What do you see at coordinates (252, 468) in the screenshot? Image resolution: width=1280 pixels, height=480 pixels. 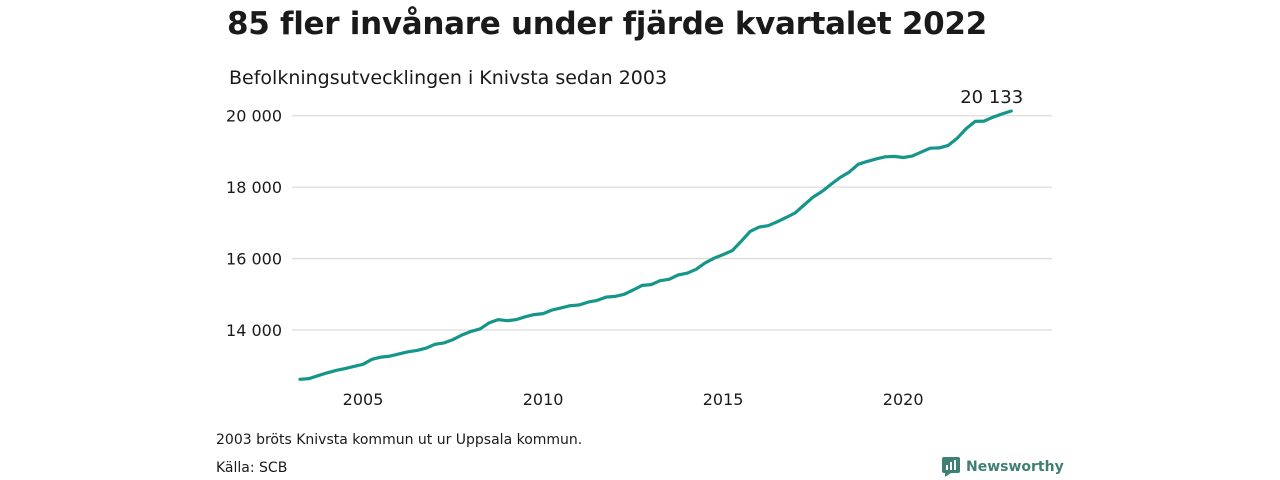 I see `chart-source: Källa: SCB` at bounding box center [252, 468].